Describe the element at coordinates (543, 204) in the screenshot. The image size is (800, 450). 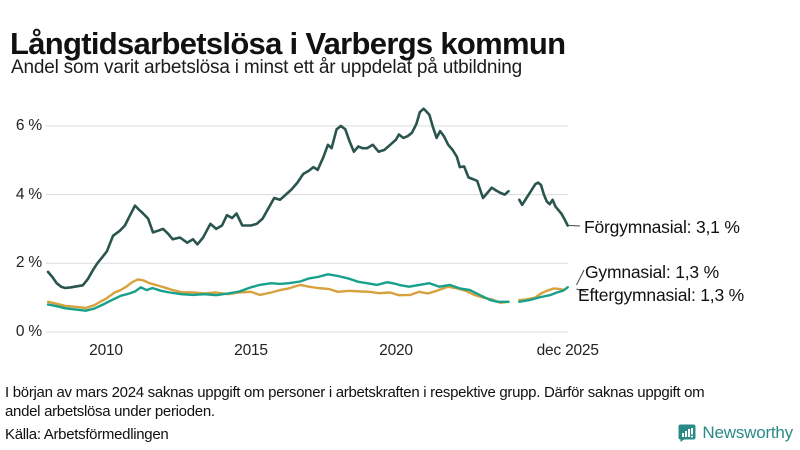
I see `line-förgymnasial-seg2` at that location.